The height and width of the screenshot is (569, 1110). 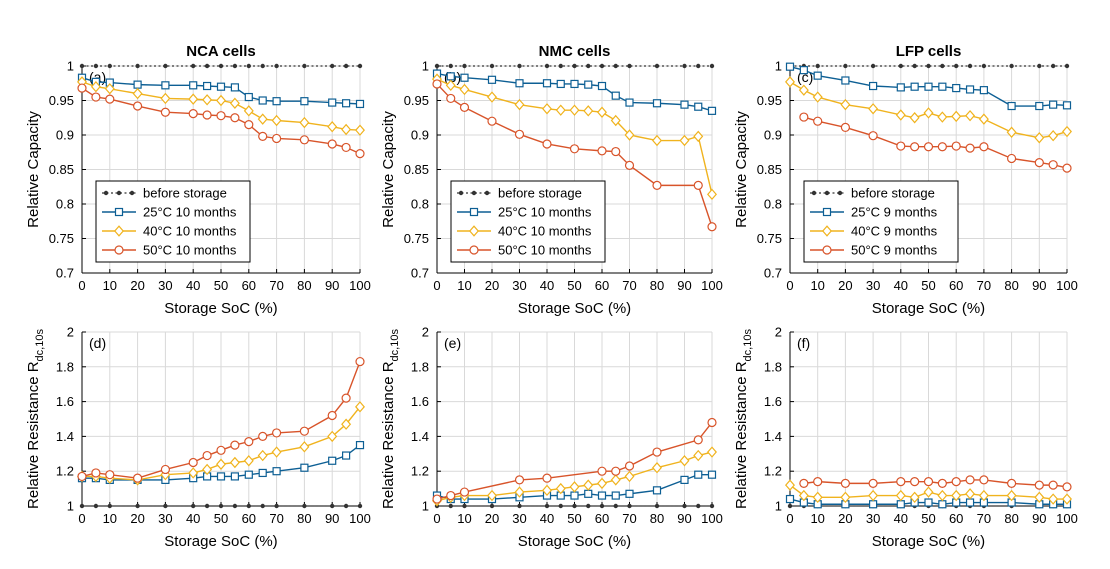 I want to click on series-c40, so click(x=221, y=443).